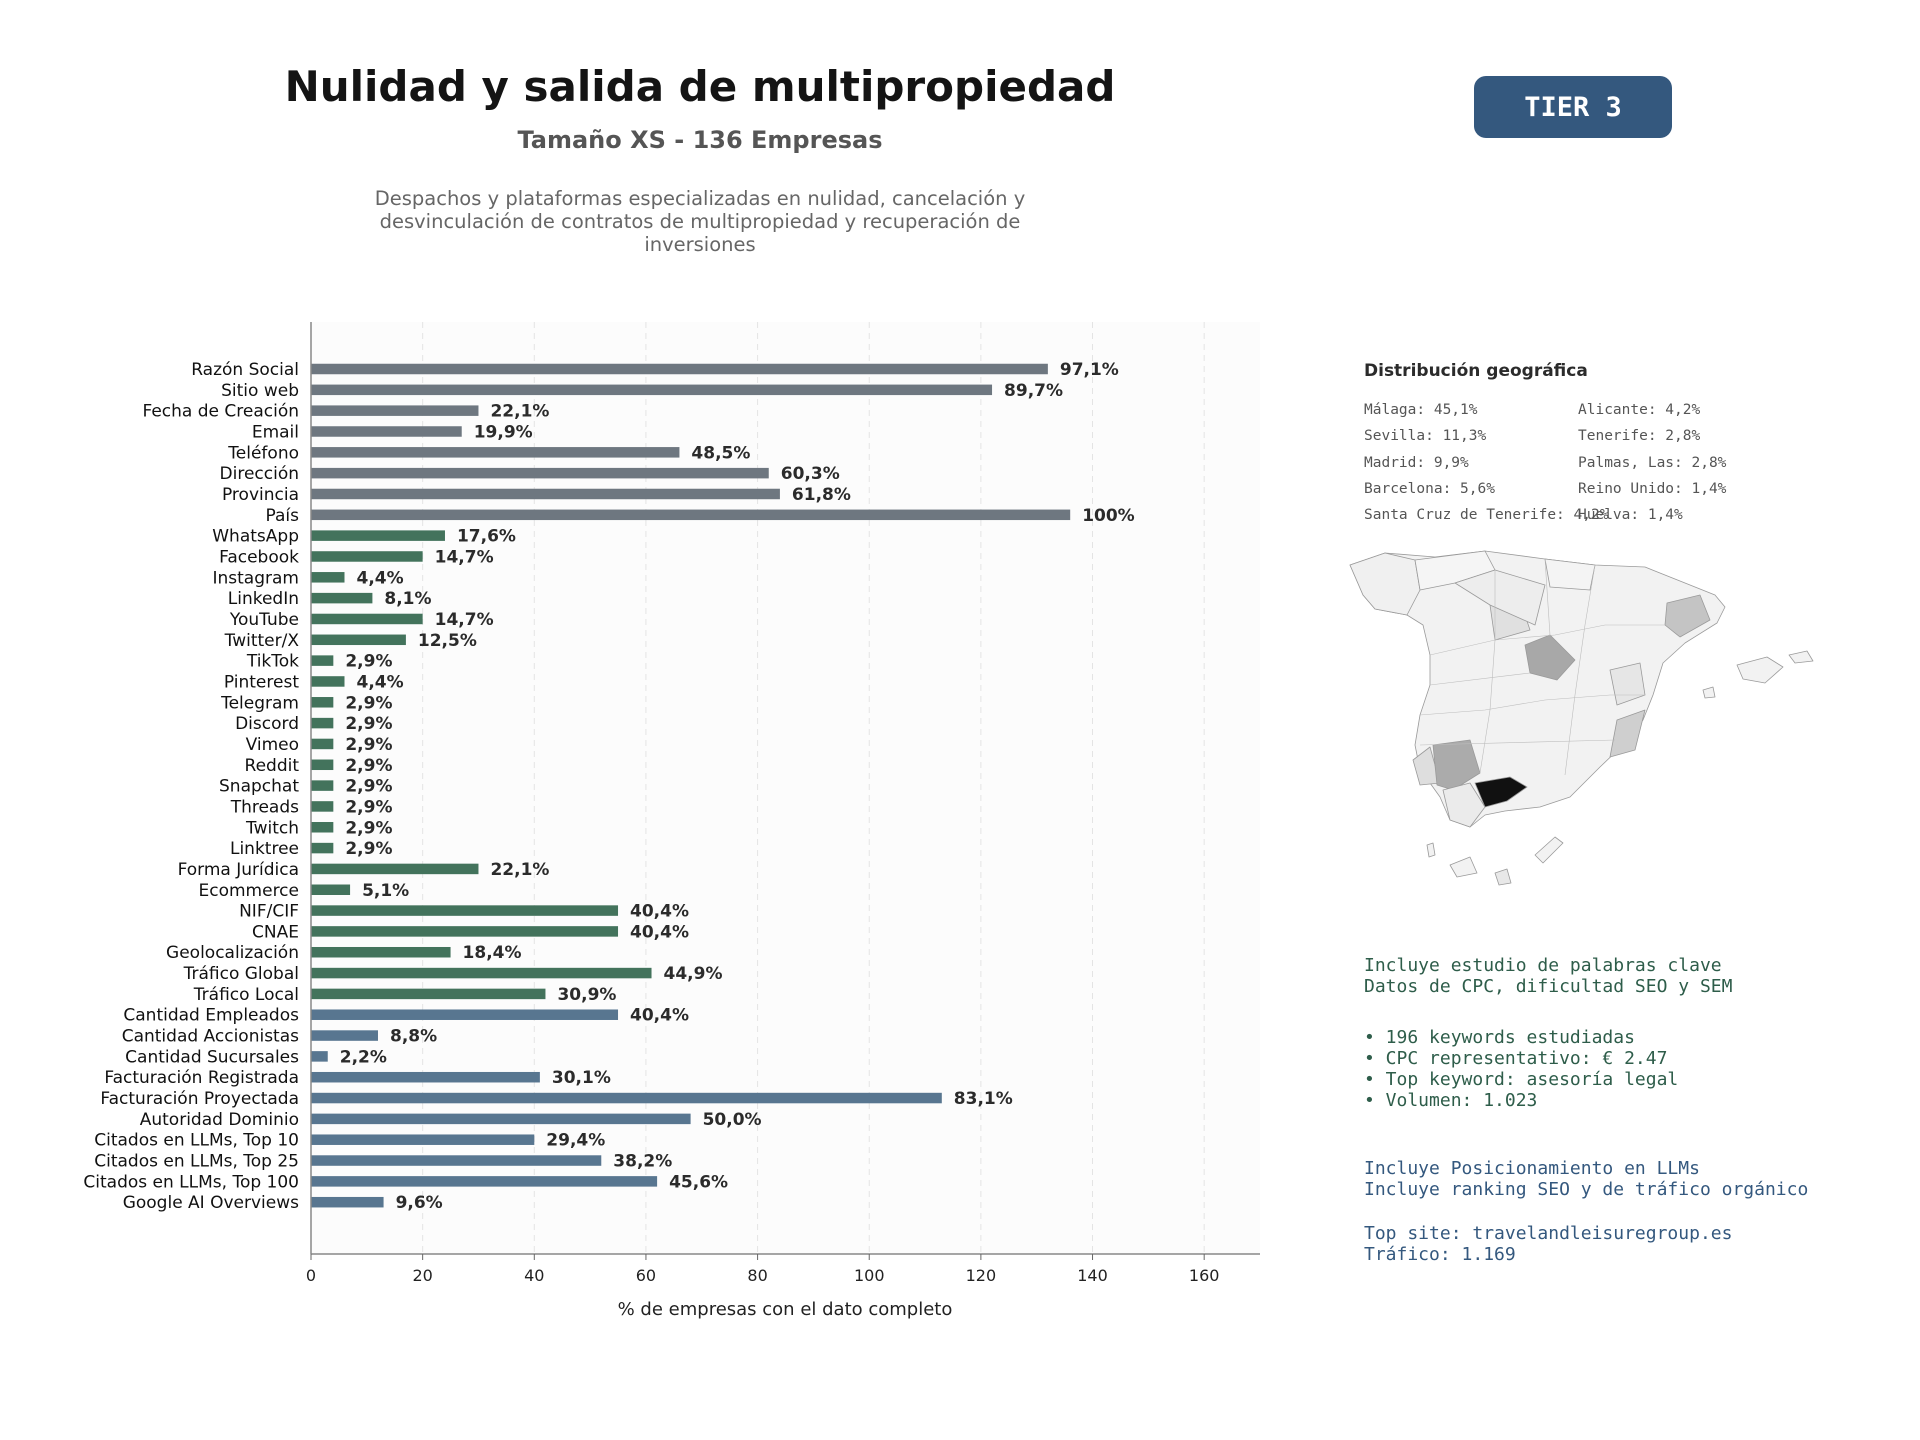  What do you see at coordinates (732, 1120) in the screenshot?
I see `value-label: 50,0%` at bounding box center [732, 1120].